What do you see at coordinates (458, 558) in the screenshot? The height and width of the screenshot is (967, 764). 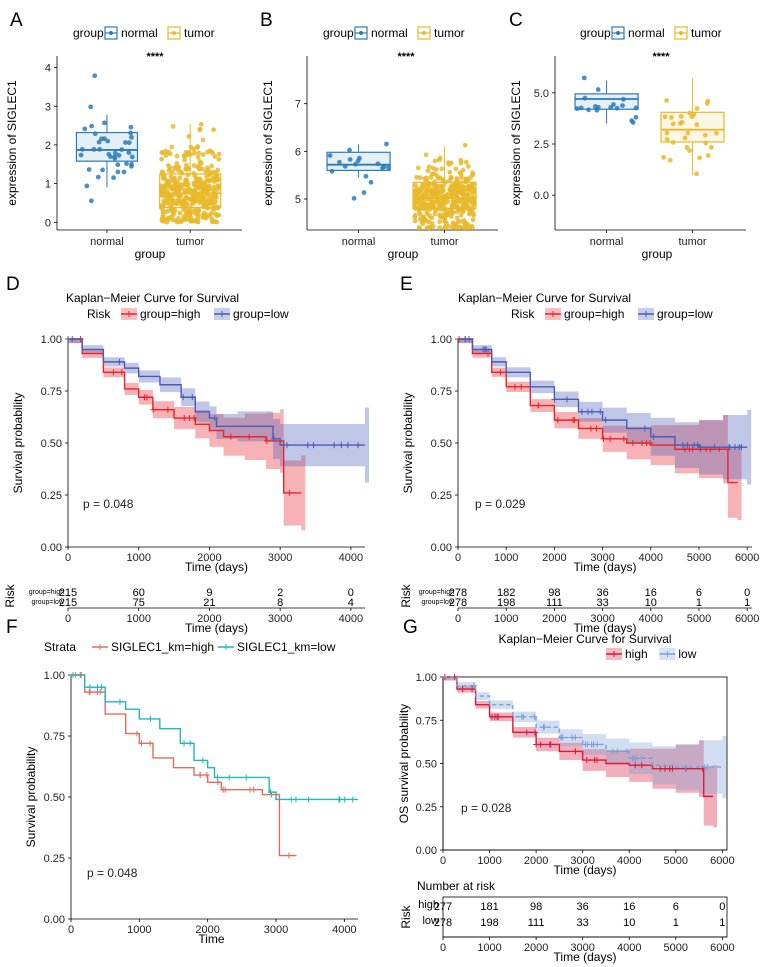 I see `x-tick-label: 0` at bounding box center [458, 558].